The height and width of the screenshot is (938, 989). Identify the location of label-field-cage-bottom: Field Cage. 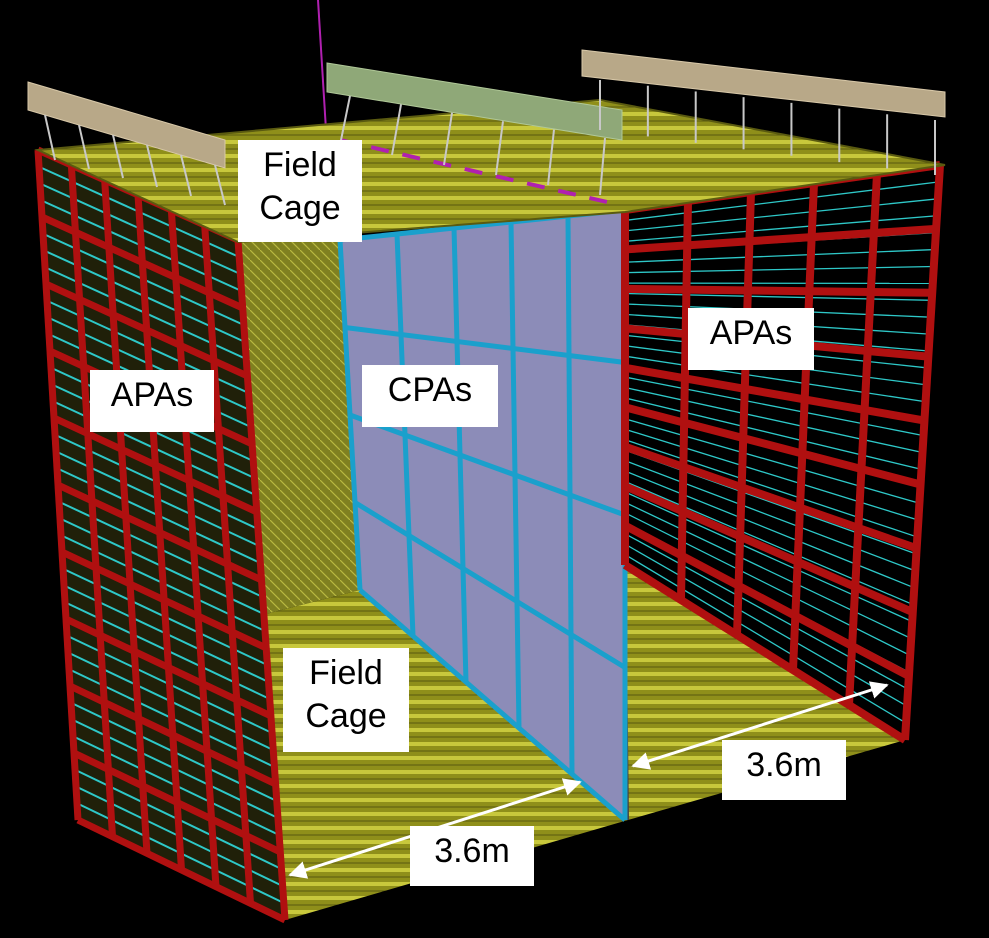
(346, 700).